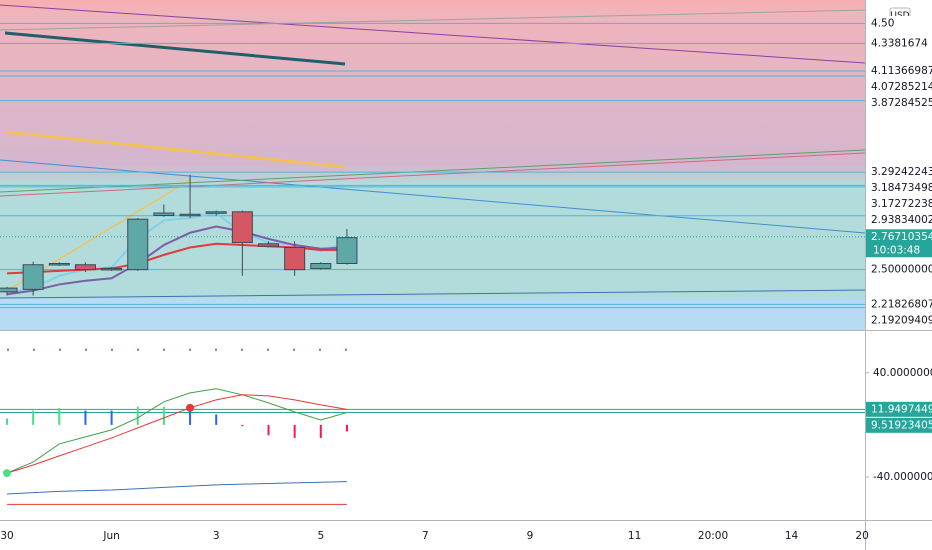 The height and width of the screenshot is (550, 932). What do you see at coordinates (901, 425) in the screenshot?
I see `price-label: 9.51923405` at bounding box center [901, 425].